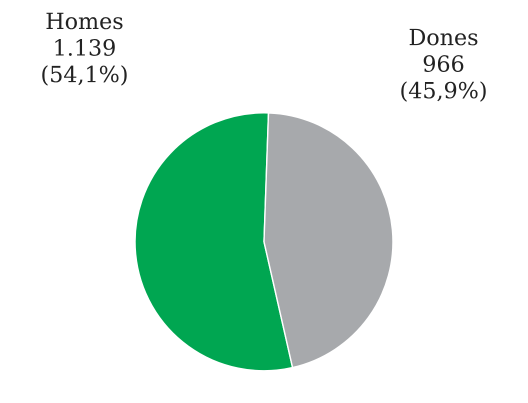 The width and height of the screenshot is (528, 403). Describe the element at coordinates (84, 62) in the screenshot. I see `data-label: 1.139 (54,1%)` at that location.